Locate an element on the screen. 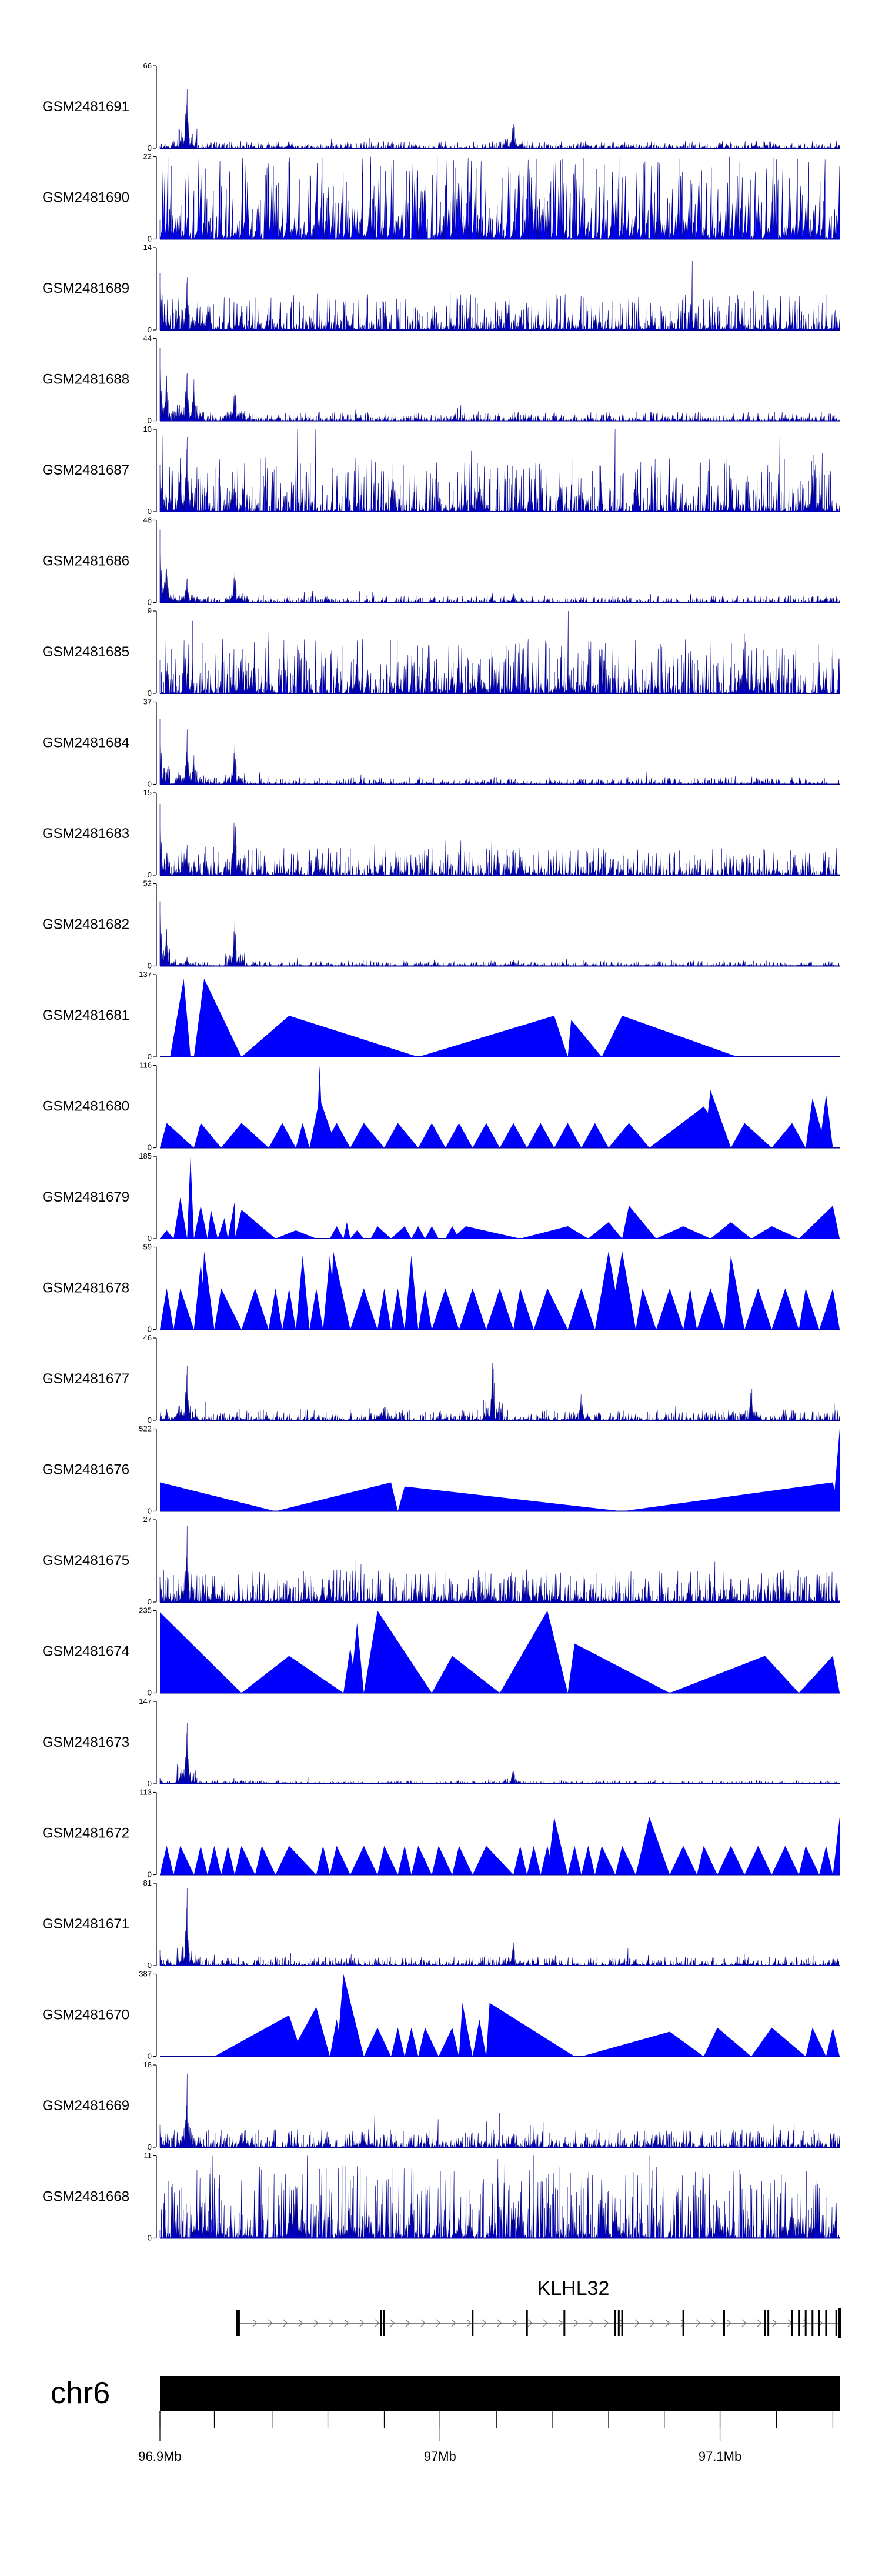 The height and width of the screenshot is (2576, 882). track-label: GSM2481688 is located at coordinates (85, 380).